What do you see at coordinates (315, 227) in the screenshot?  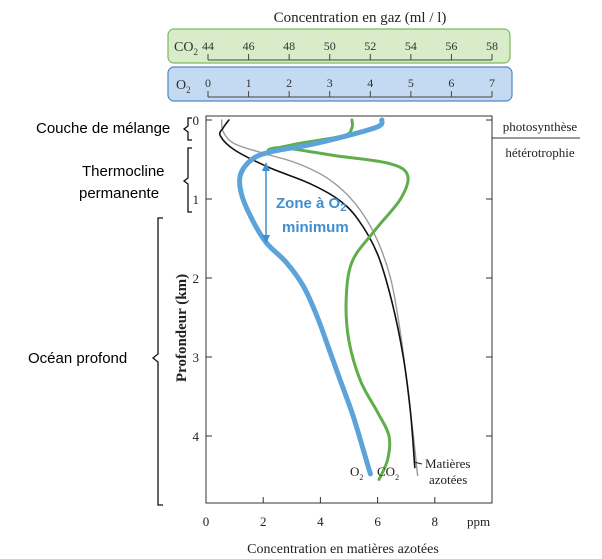 I see `o2-minimum-label-2: minimum` at bounding box center [315, 227].